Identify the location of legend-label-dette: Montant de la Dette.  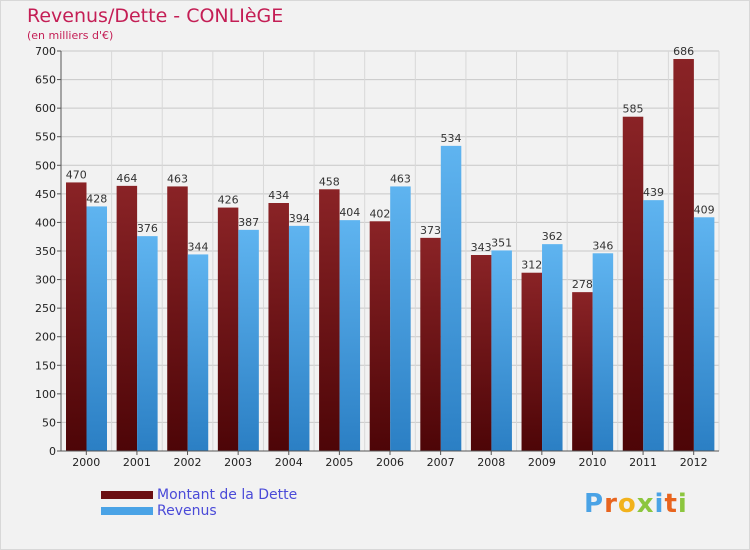
(227, 495).